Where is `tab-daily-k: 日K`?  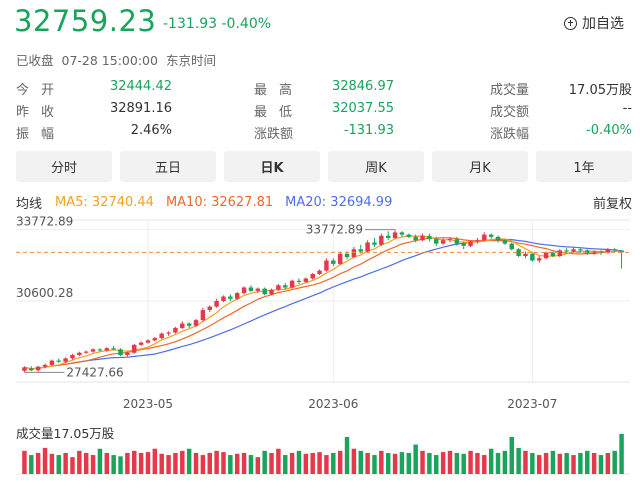
tab-daily-k: 日K is located at coordinates (272, 166).